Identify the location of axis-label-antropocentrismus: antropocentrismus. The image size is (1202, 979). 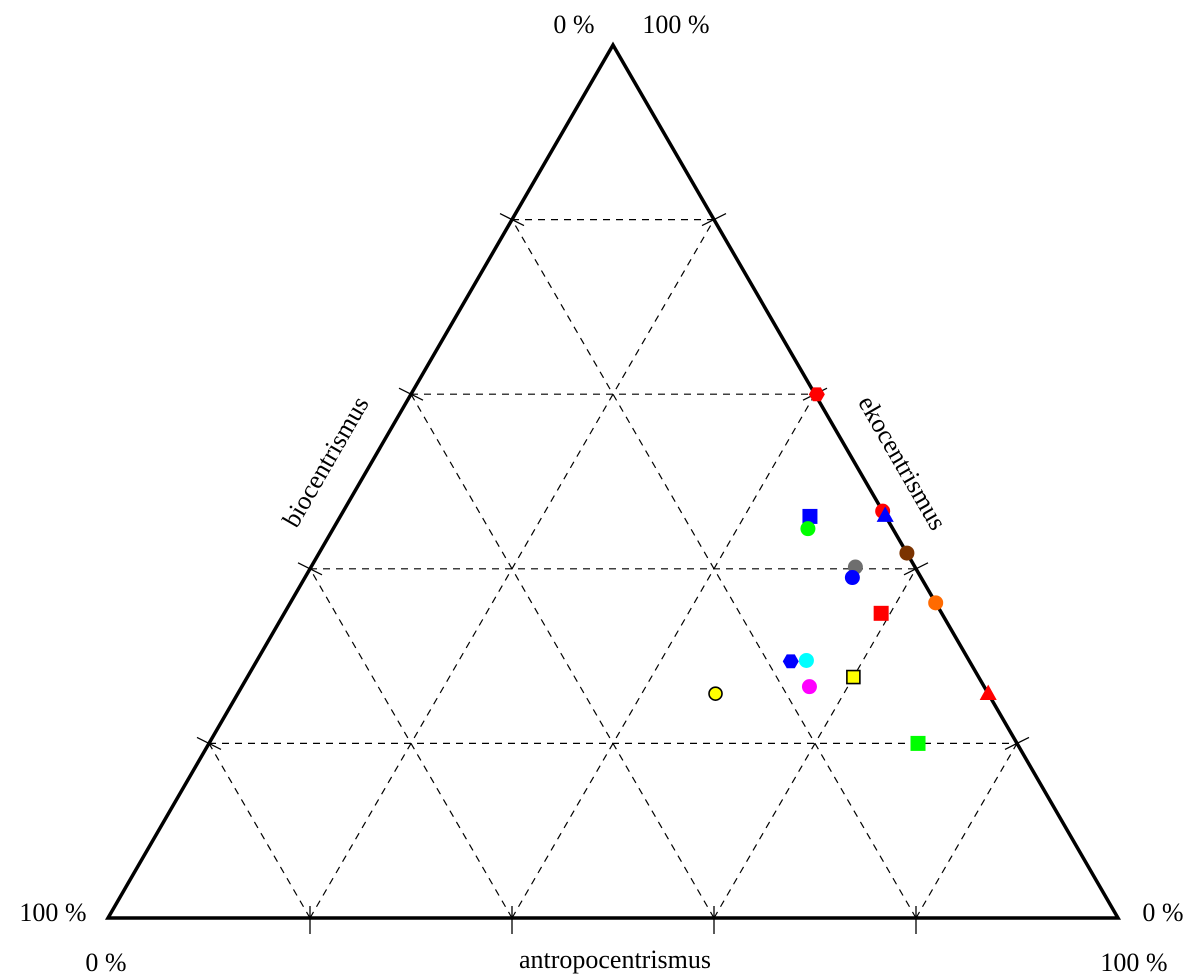
(615, 959).